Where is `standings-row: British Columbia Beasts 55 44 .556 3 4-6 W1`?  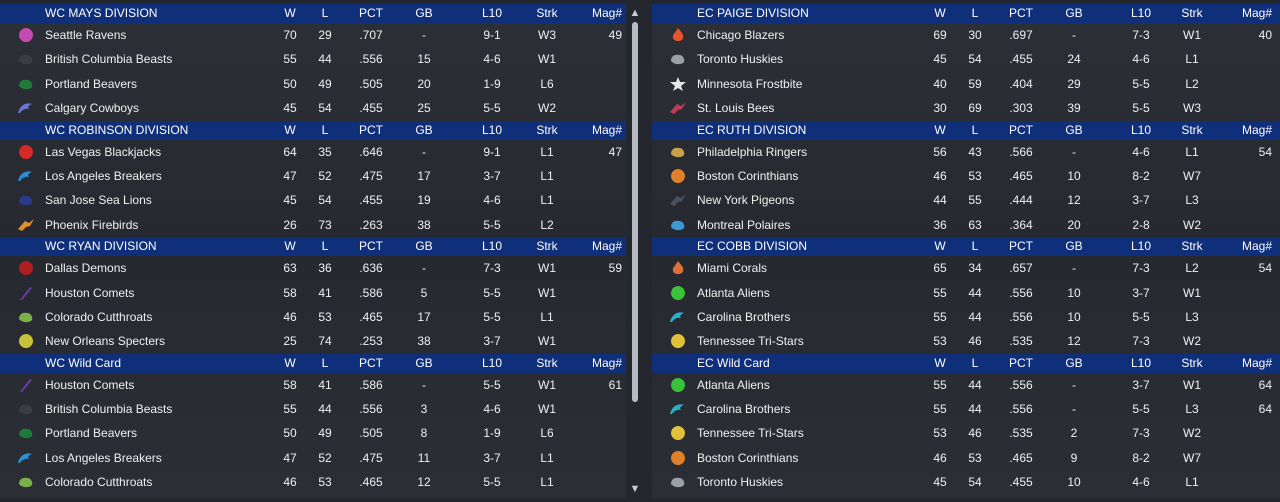
standings-row: British Columbia Beasts 55 44 .556 3 4-6 W1 is located at coordinates (313, 409).